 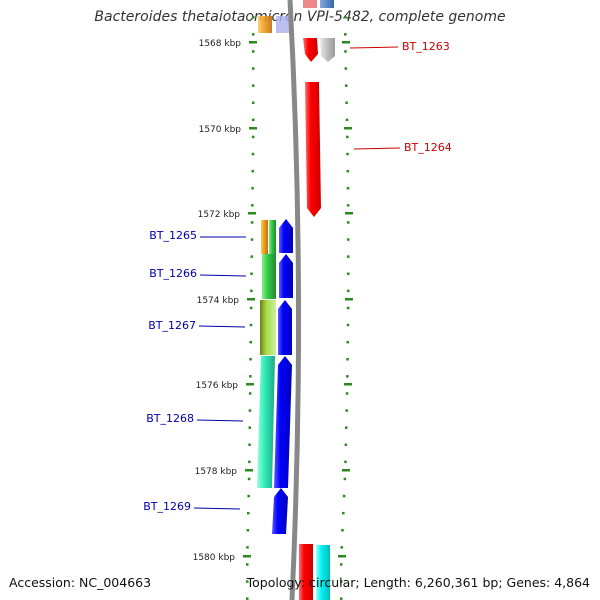 What do you see at coordinates (197, 325) in the screenshot?
I see `gene-label-bt-1267: BT_1267` at bounding box center [197, 325].